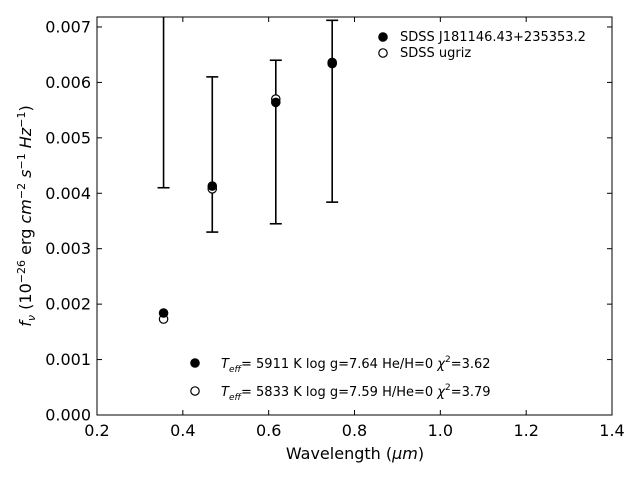  Describe the element at coordinates (68, 137) in the screenshot. I see `y-tick-label: 0.005` at that location.